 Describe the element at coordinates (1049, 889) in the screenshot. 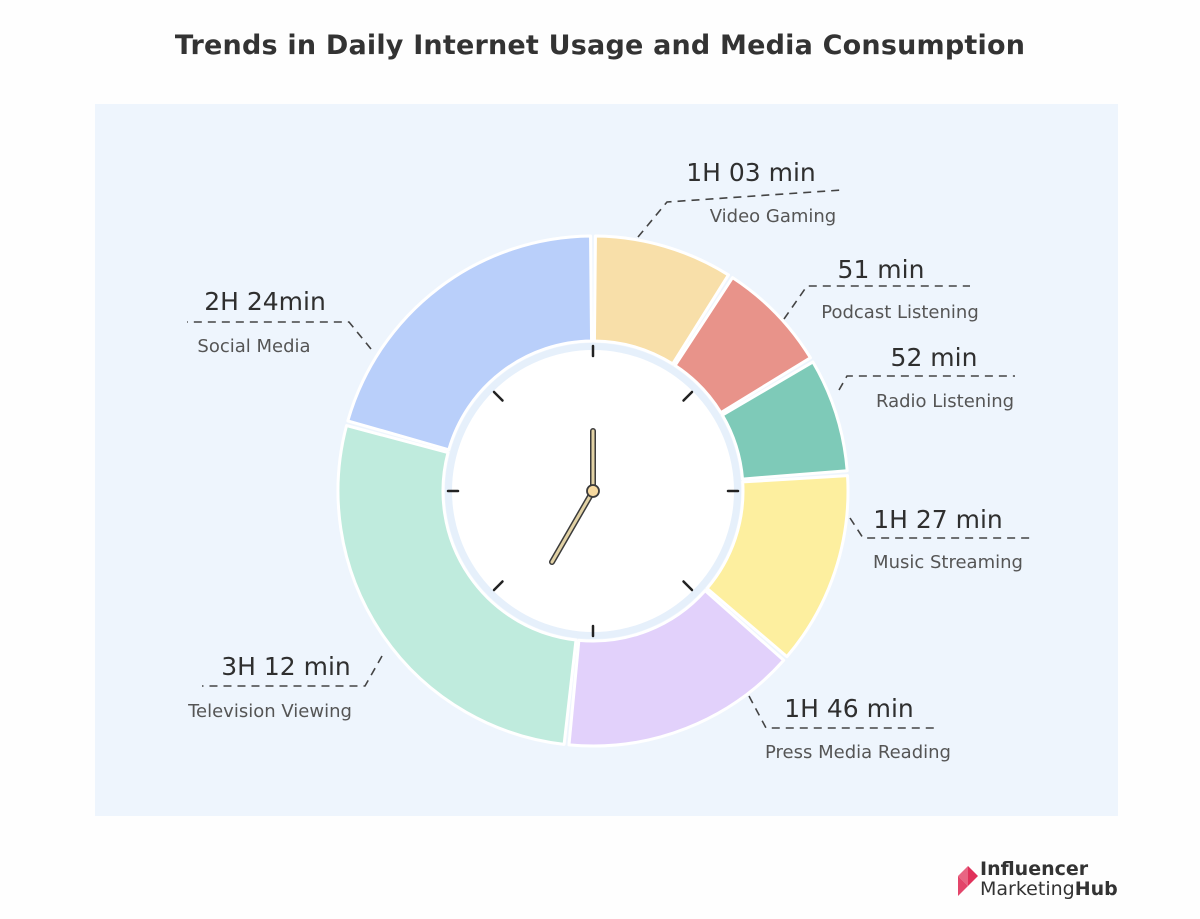

I see `logo-line-2: MarketingHub` at that location.